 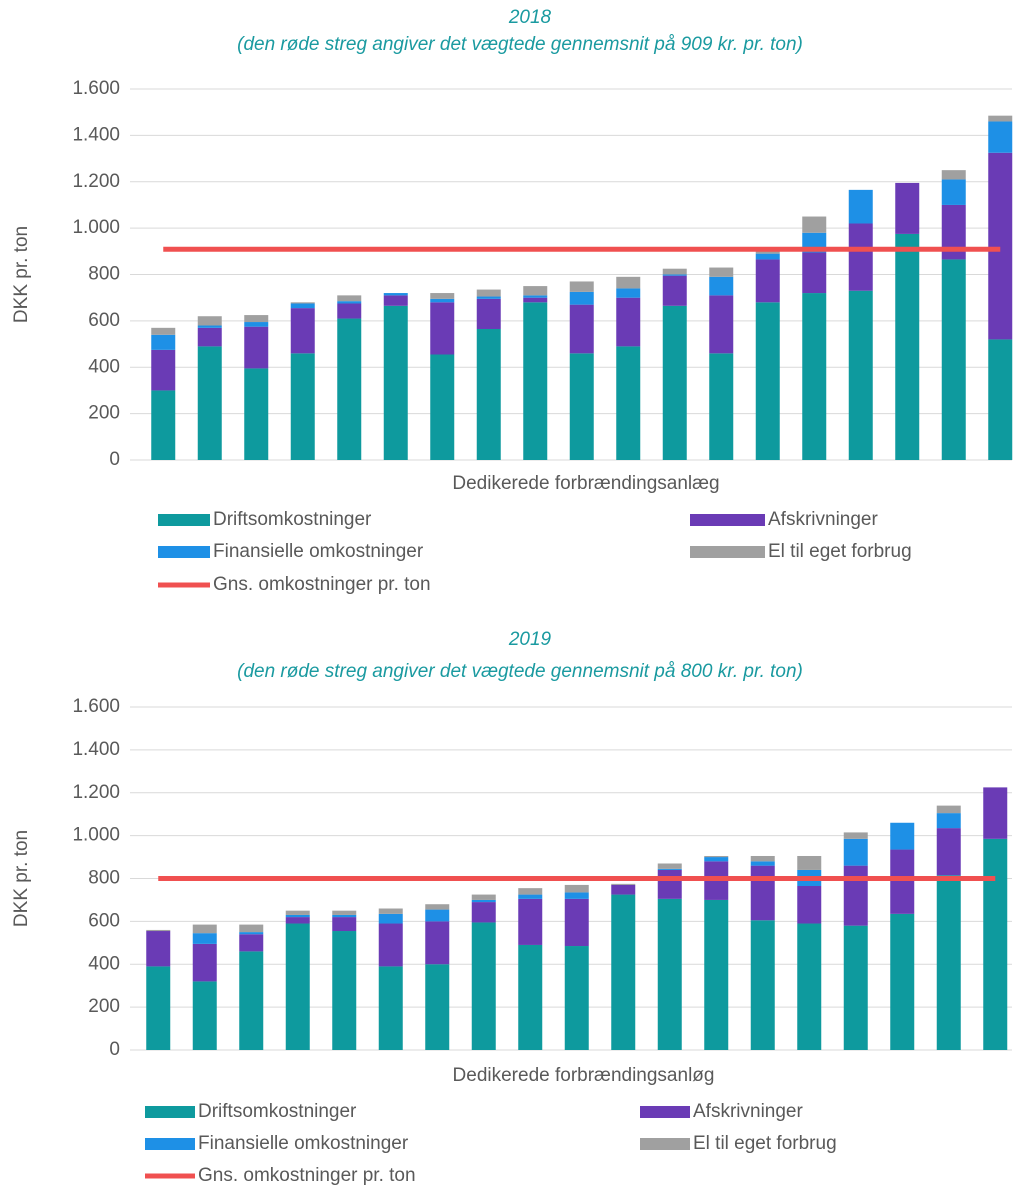 I want to click on y-tick-label: 600, so click(x=104, y=920).